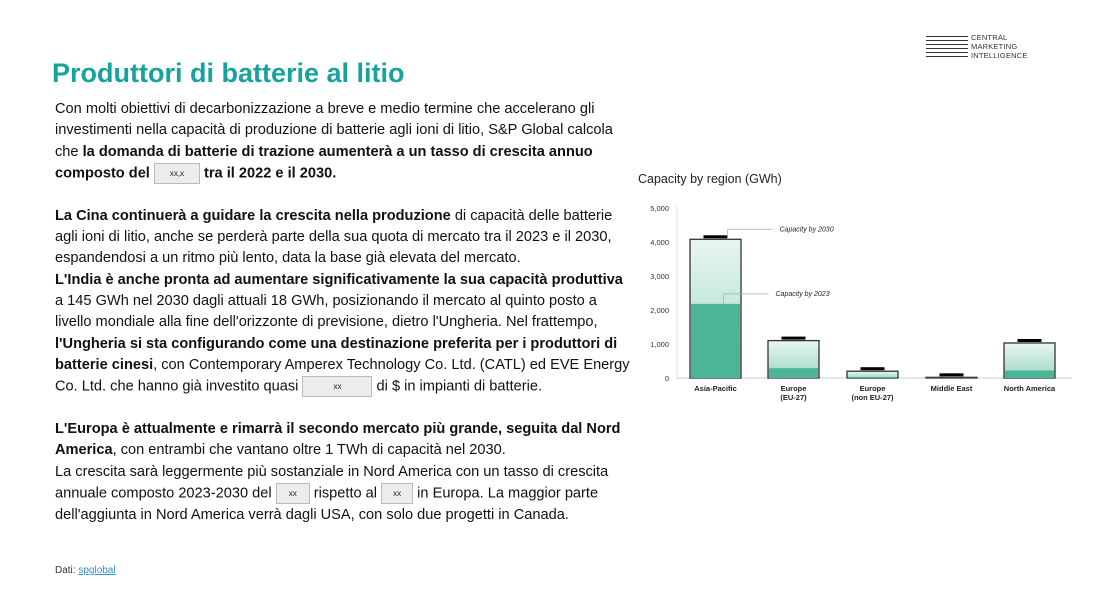 The width and height of the screenshot is (1093, 612). I want to click on x-tick-label: (non EU-27), so click(872, 397).